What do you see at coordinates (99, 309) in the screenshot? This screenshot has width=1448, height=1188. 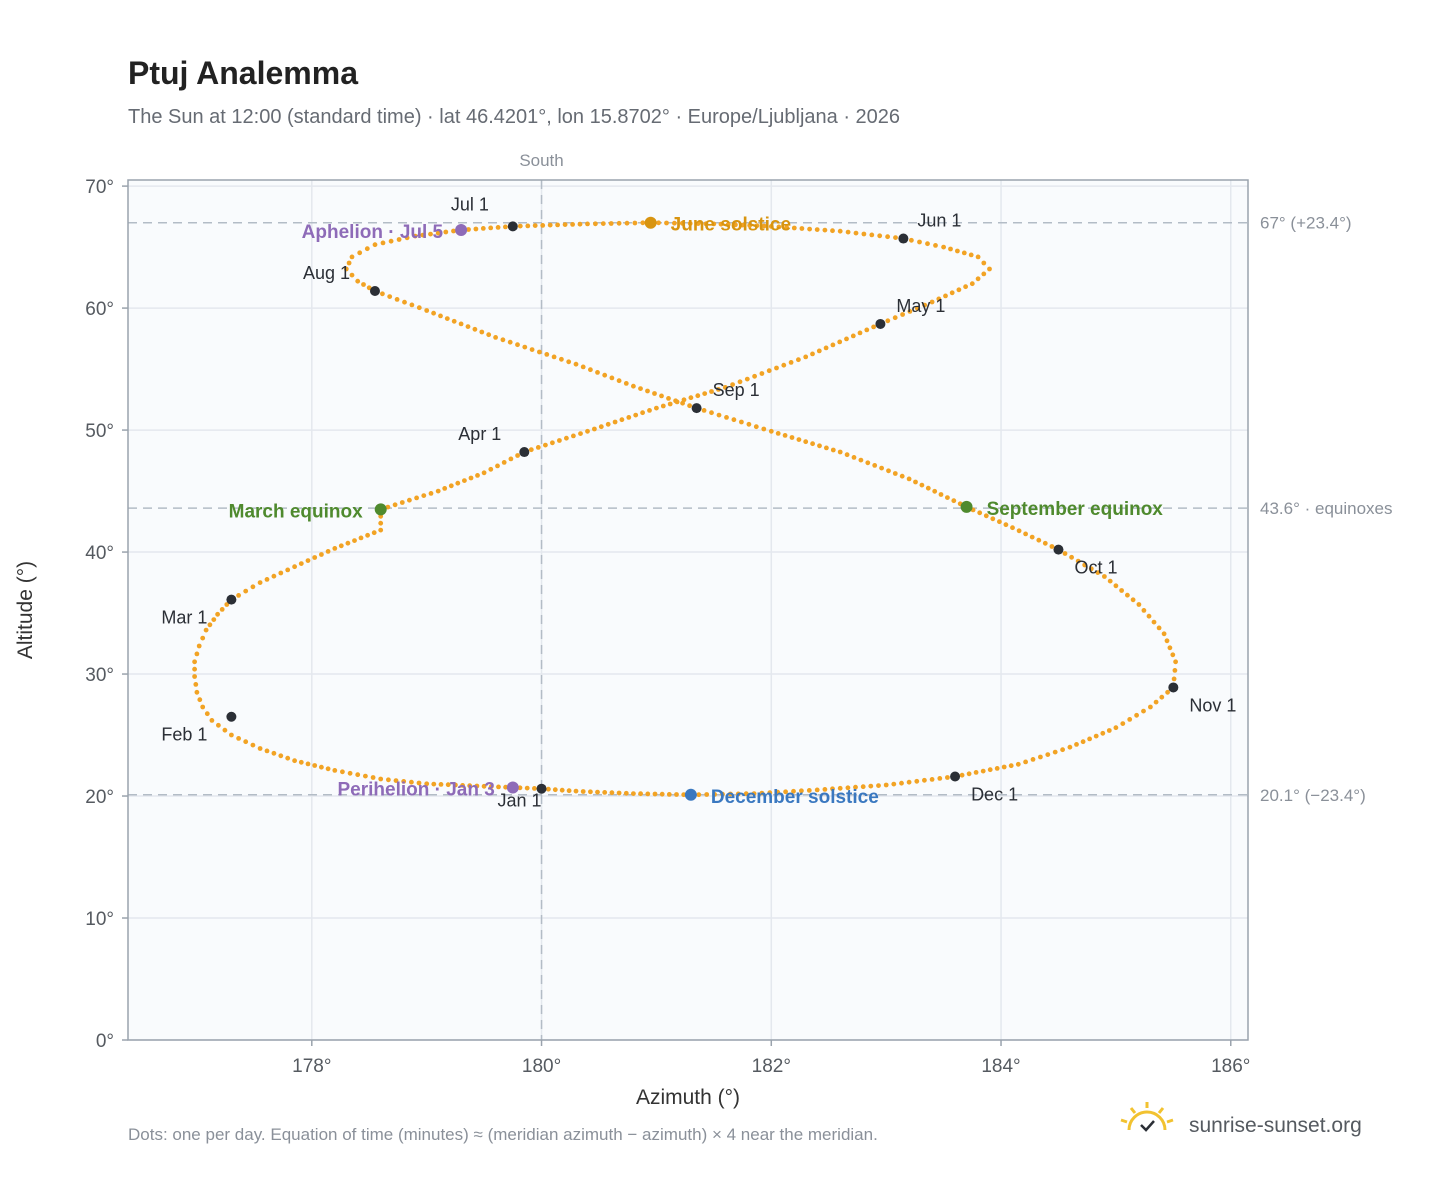 I see `y-tick-label: 60°` at bounding box center [99, 309].